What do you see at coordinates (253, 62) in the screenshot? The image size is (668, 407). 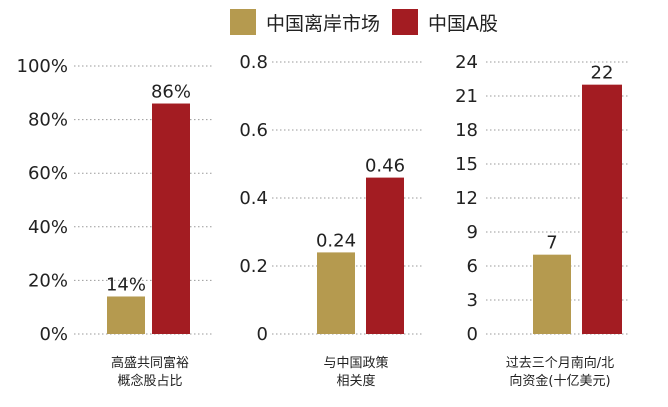 I see `y-tick-label-policy-relevance-4: 0.8` at bounding box center [253, 62].